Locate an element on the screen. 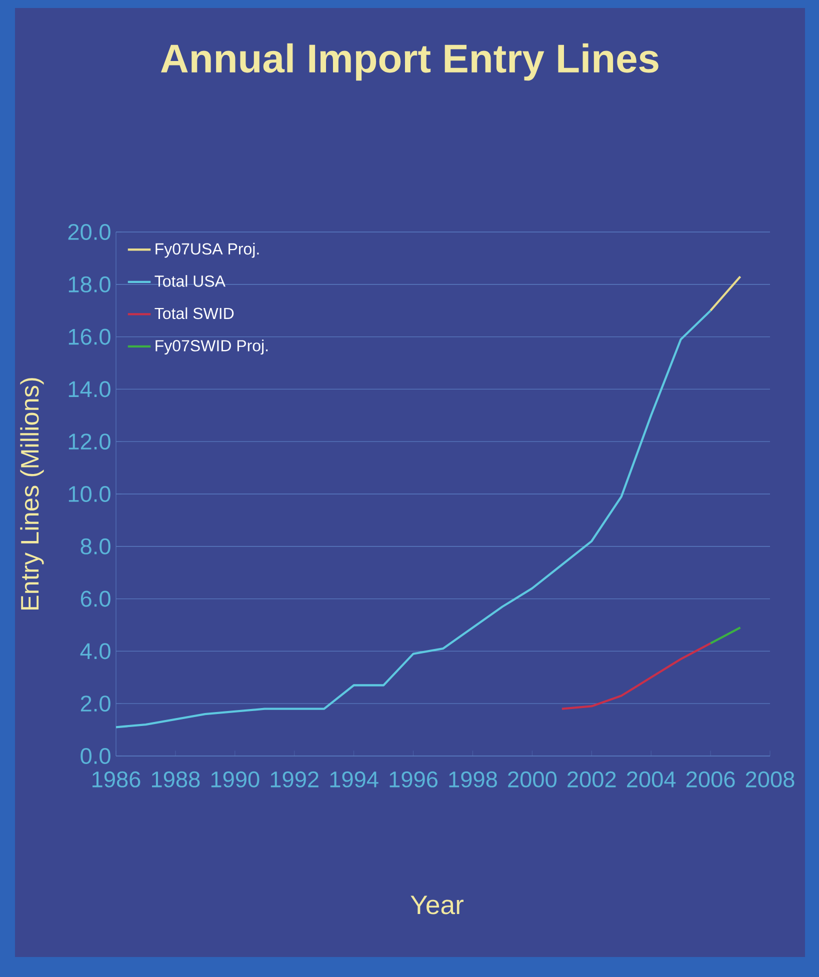 This screenshot has width=819, height=977. x-tick-label: 2002 is located at coordinates (592, 779).